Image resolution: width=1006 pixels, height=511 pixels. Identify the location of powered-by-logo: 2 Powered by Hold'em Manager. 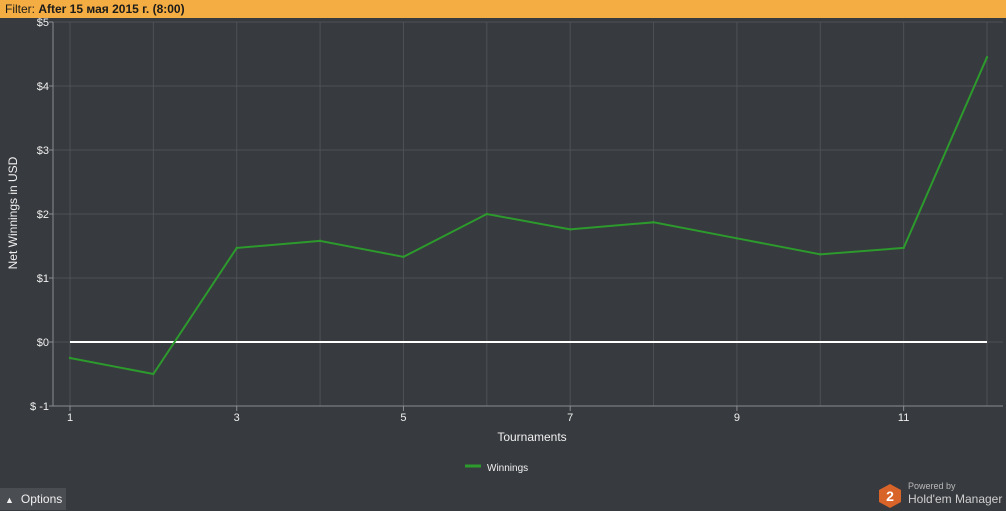
(942, 495).